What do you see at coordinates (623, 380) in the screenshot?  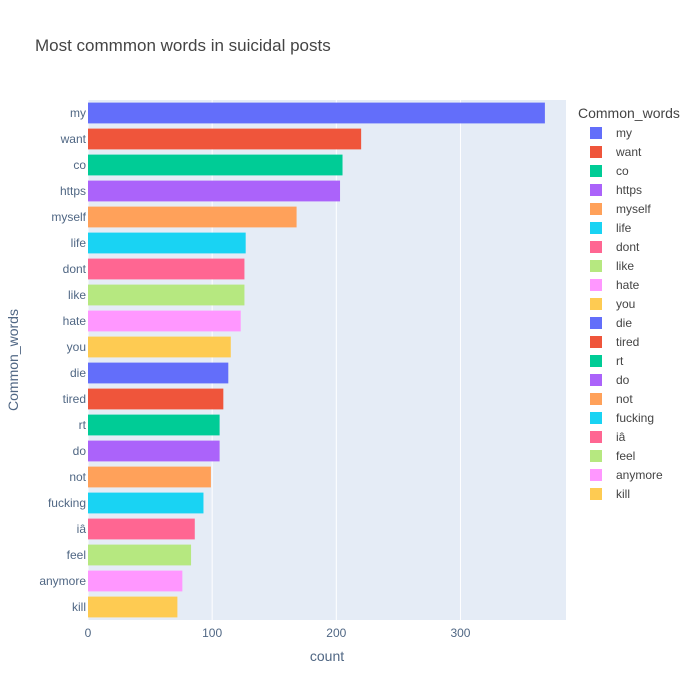 I see `legend-item-do: do` at bounding box center [623, 380].